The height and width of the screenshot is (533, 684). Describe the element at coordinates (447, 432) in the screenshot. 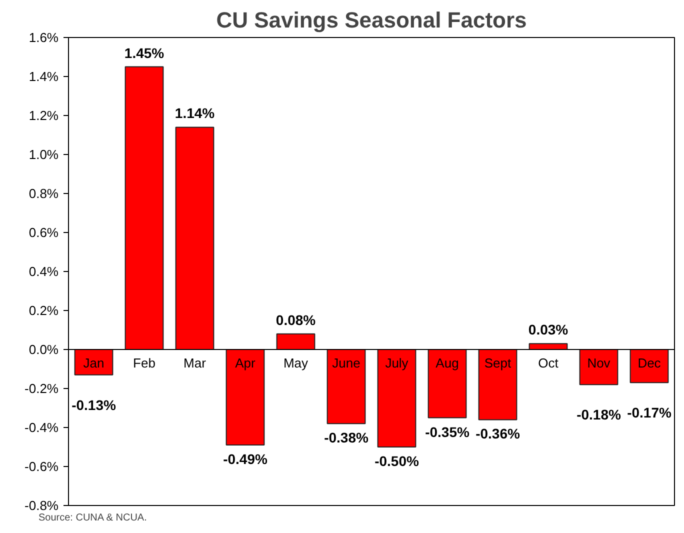

I see `data-label: -0.35%` at that location.